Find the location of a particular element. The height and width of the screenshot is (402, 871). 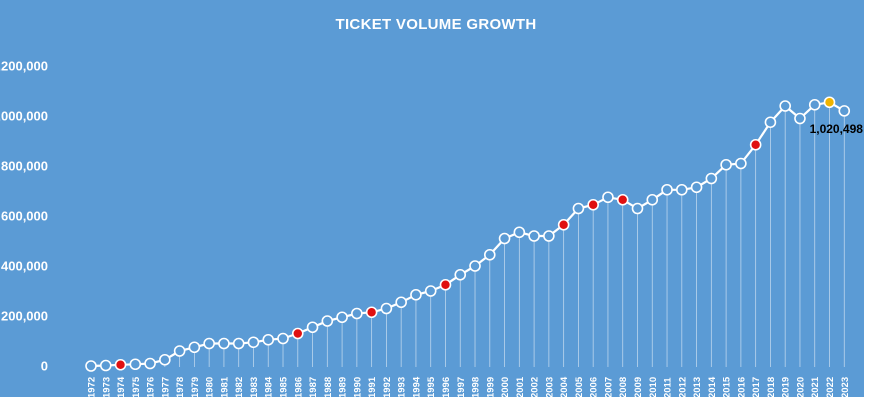

annotations: 1,020,498 is located at coordinates (837, 129).